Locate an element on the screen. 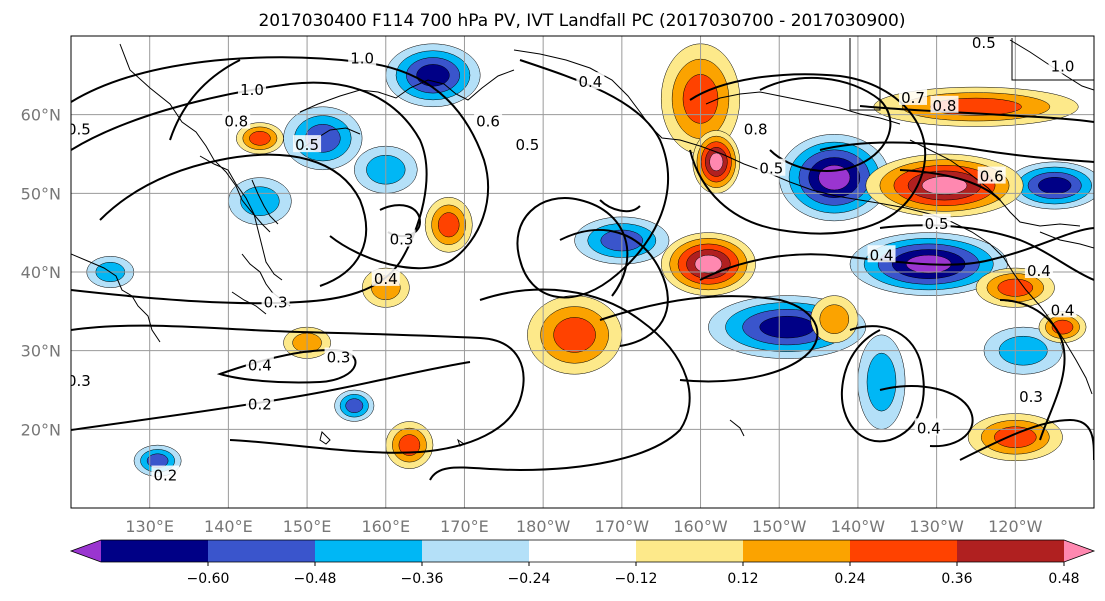 The image size is (1105, 601). longitude-tick-label: 150°E is located at coordinates (307, 526).